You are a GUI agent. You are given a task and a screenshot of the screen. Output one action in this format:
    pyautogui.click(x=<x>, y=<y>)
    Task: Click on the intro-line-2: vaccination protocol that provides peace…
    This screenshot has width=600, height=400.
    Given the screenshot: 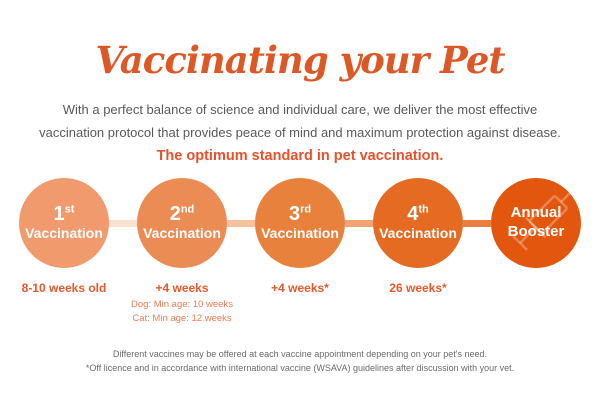 What is the action you would take?
    pyautogui.click(x=300, y=132)
    